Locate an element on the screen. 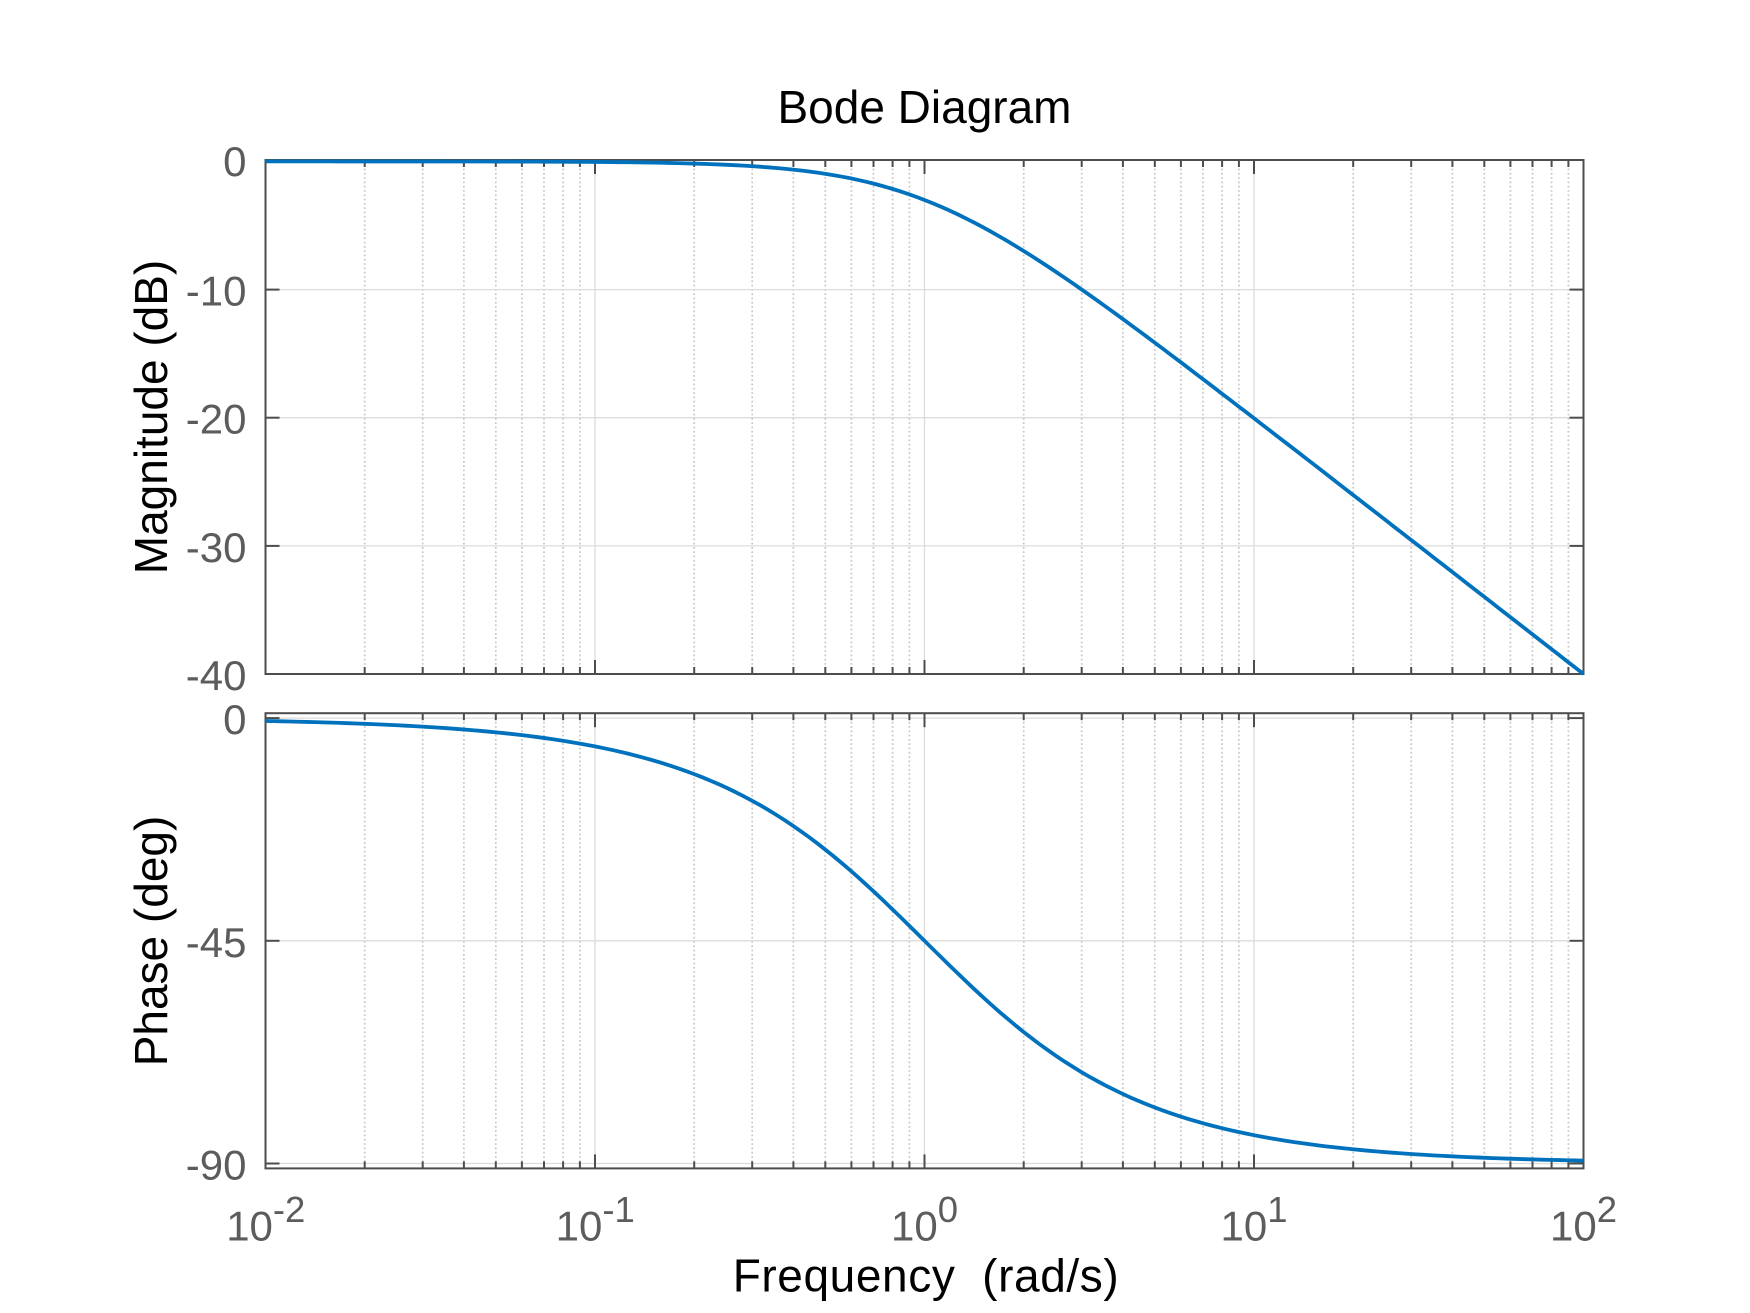 The width and height of the screenshot is (1750, 1313). svg-text: Phase (deg) is located at coordinates (151, 941).